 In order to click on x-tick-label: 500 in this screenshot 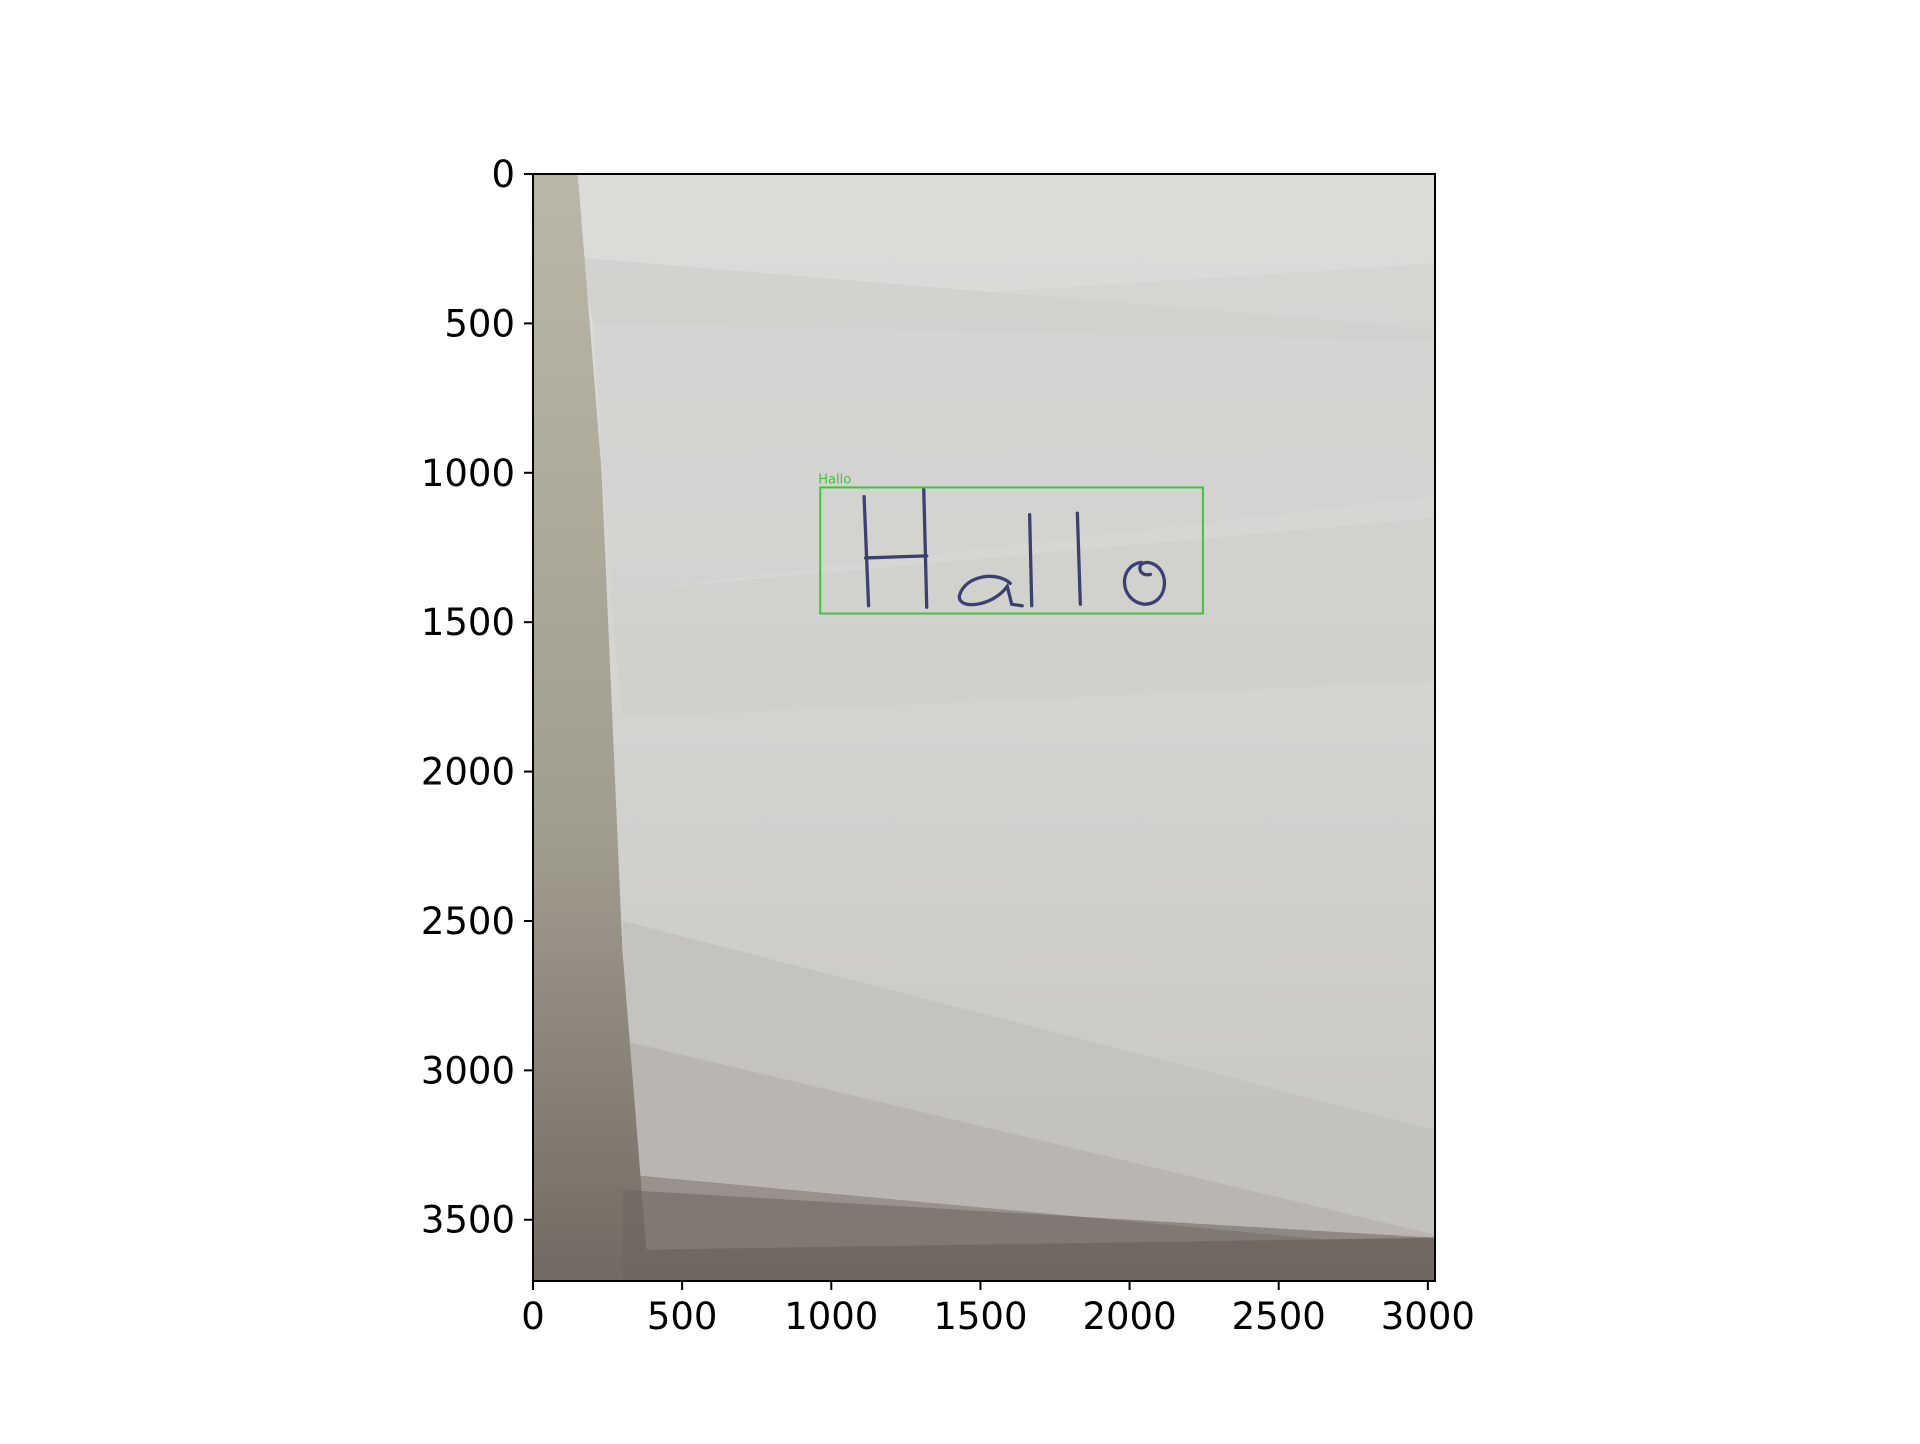, I will do `click(682, 1316)`.